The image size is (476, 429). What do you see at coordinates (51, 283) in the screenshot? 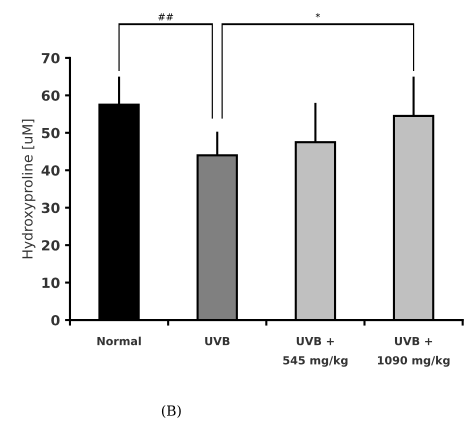
I see `y-tick-label: 10` at bounding box center [51, 283].